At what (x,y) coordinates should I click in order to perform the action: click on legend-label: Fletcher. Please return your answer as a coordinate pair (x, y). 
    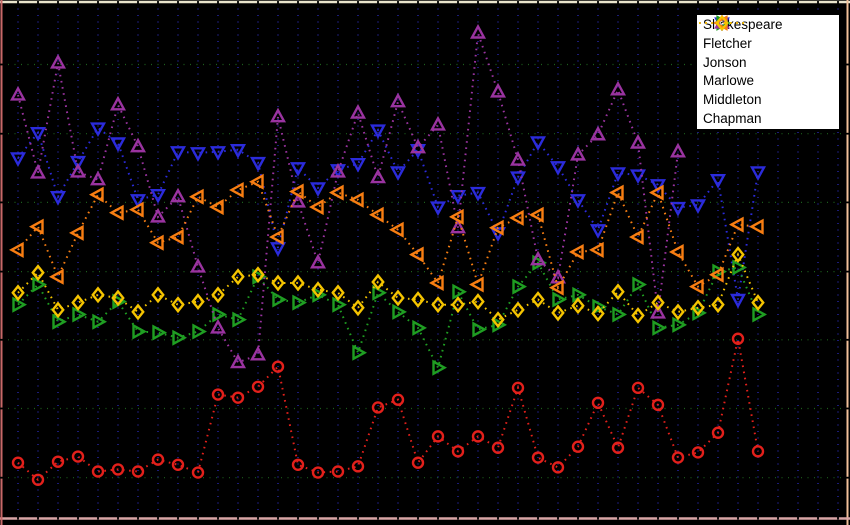
    Looking at the image, I should click on (727, 43).